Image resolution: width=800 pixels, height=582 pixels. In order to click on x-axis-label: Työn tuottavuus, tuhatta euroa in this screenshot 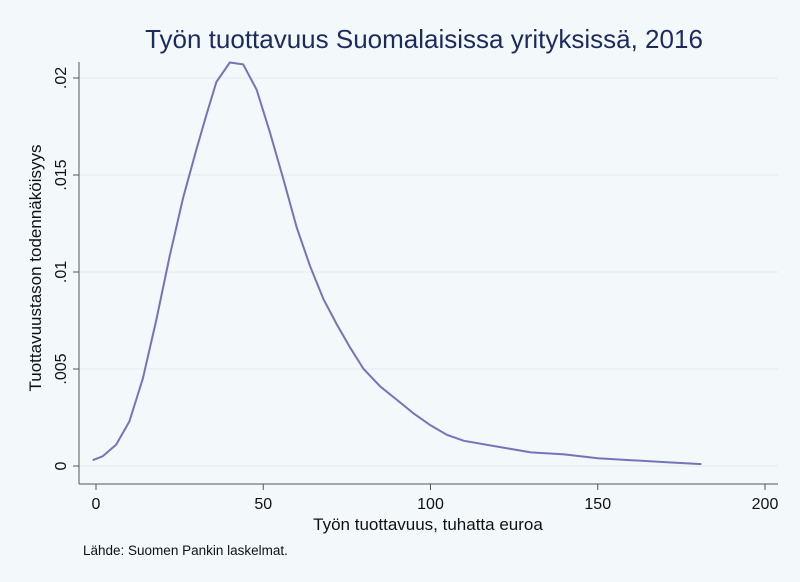, I will do `click(428, 524)`.